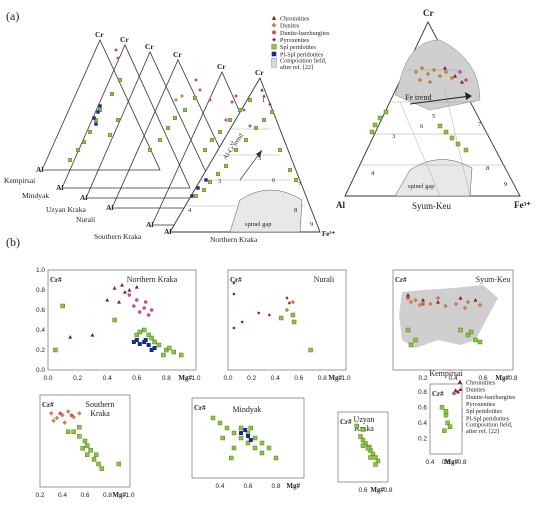  Describe the element at coordinates (274, 180) in the screenshot. I see `field-6-label: 6` at that location.